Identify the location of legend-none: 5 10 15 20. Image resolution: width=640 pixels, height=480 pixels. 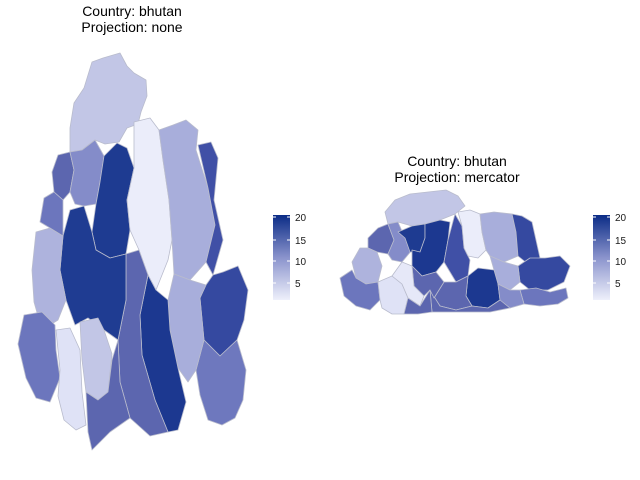
(290, 256).